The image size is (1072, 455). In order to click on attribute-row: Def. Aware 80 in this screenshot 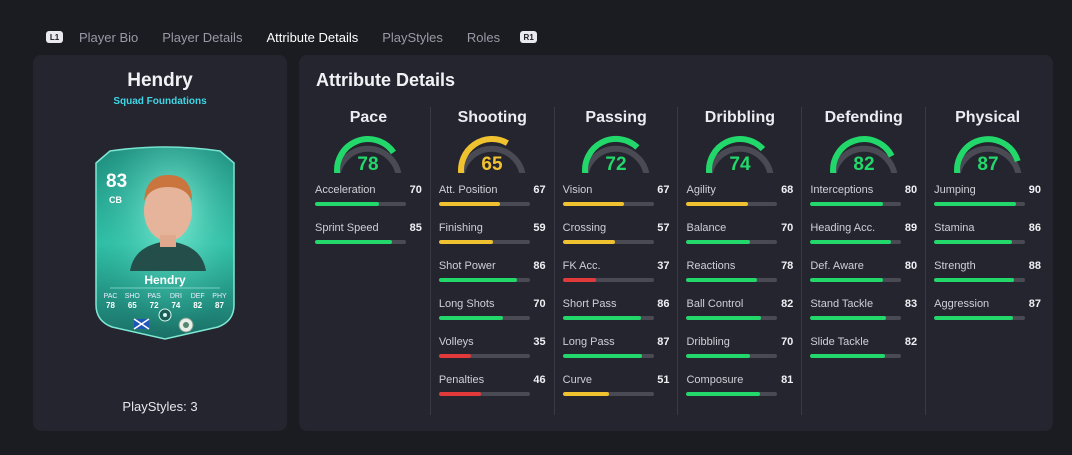, I will do `click(863, 278)`.